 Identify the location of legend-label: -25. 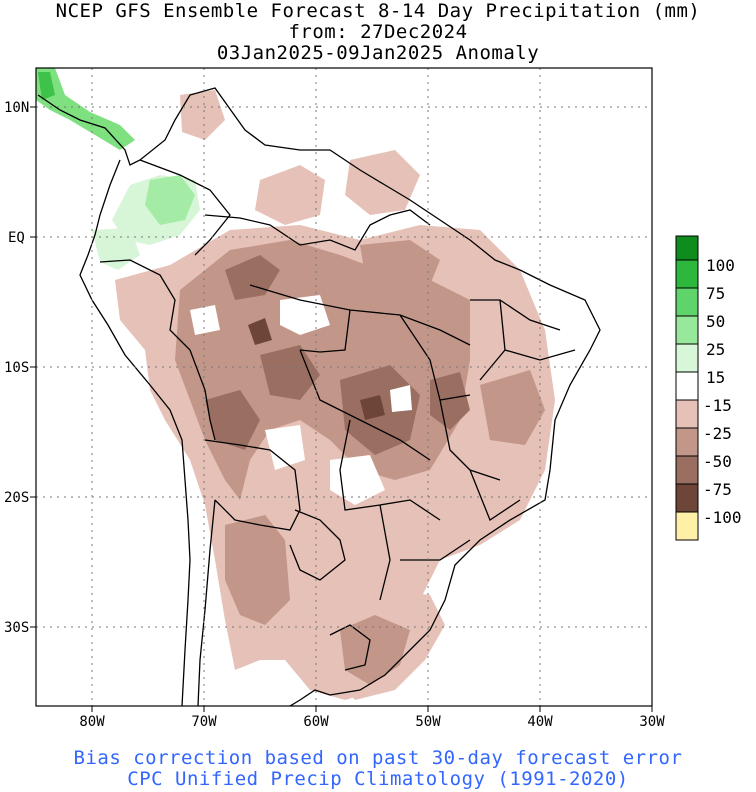
(717, 433).